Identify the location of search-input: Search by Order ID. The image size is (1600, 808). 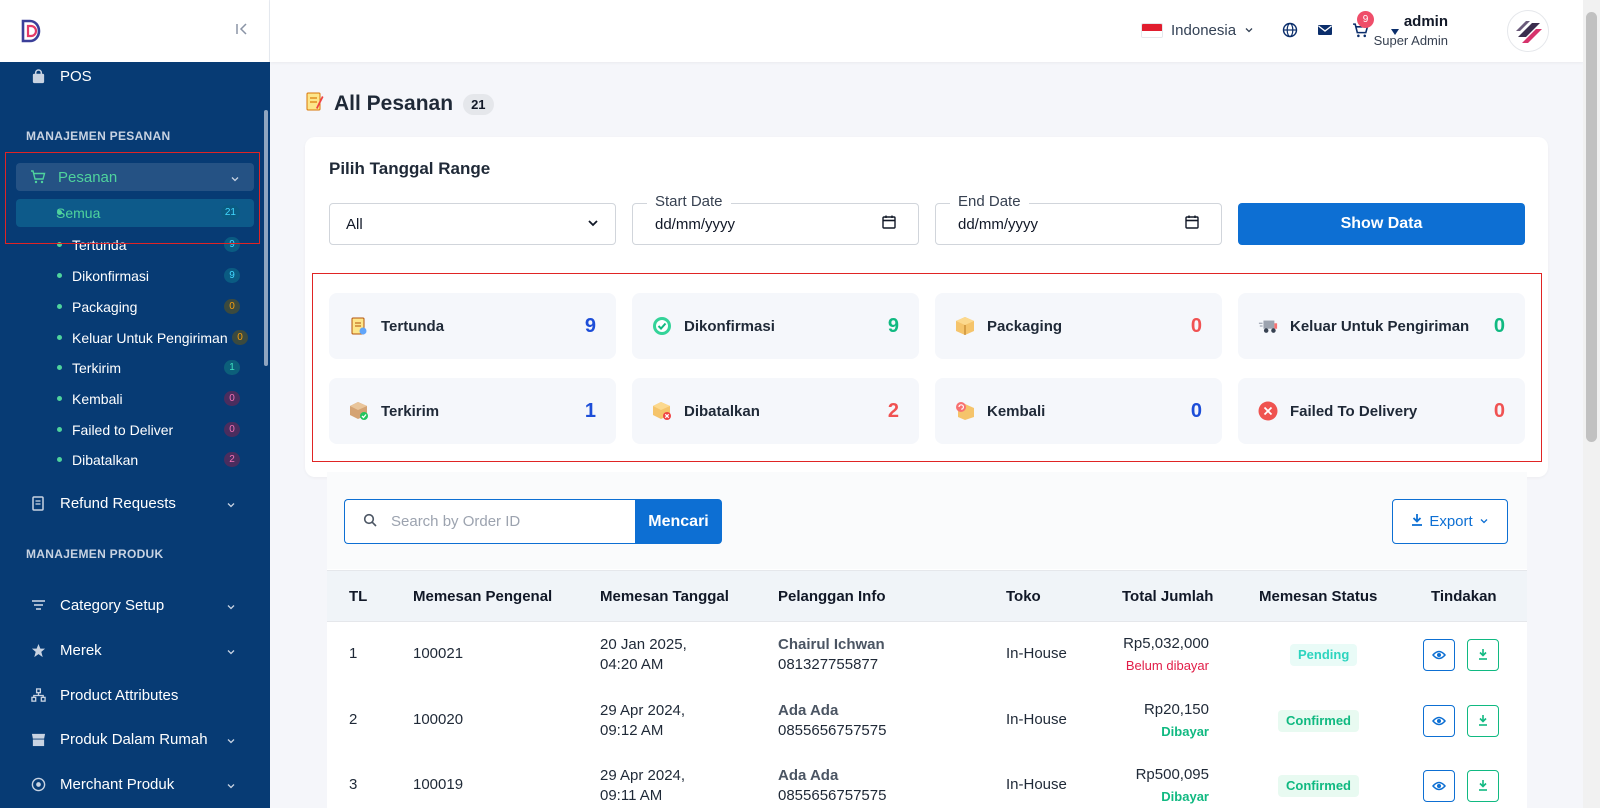
(489, 521).